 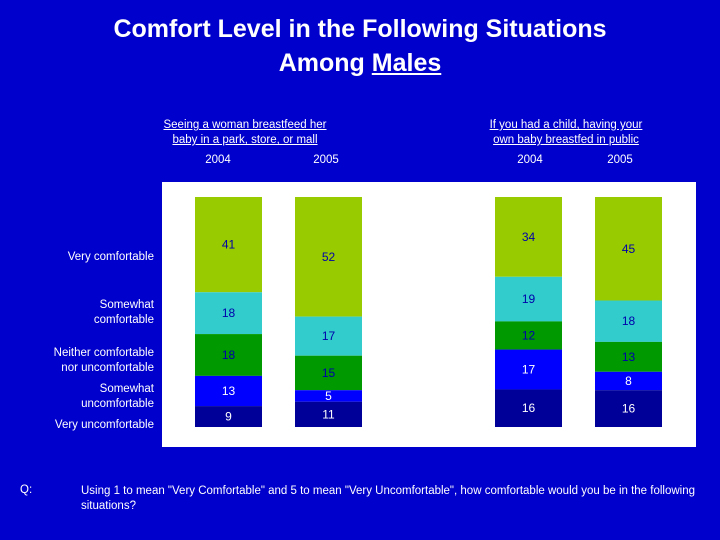 I want to click on data-label: 41, so click(x=229, y=245).